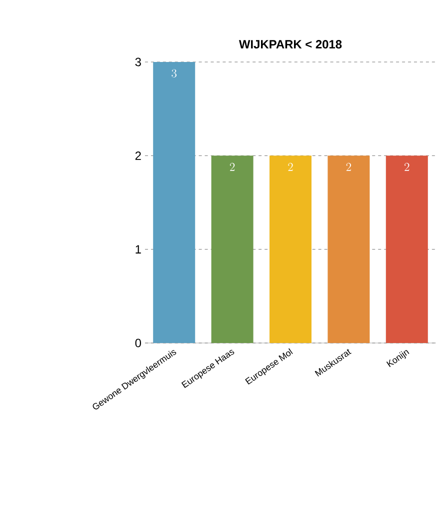  I want to click on y-tick-label: 0, so click(138, 343).